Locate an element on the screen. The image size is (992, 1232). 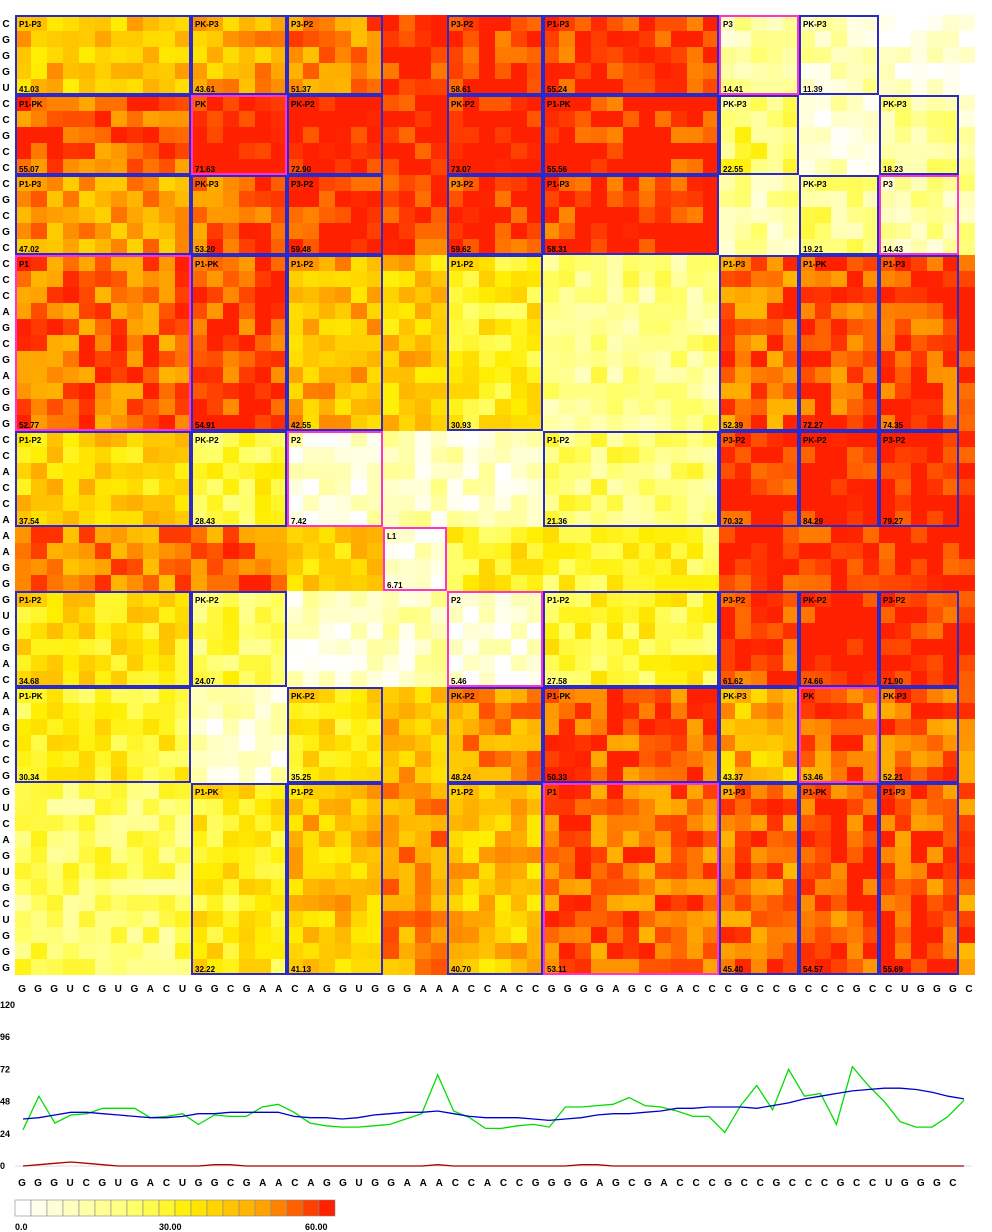
heatmap-block-label: P1-P3 is located at coordinates (558, 184).